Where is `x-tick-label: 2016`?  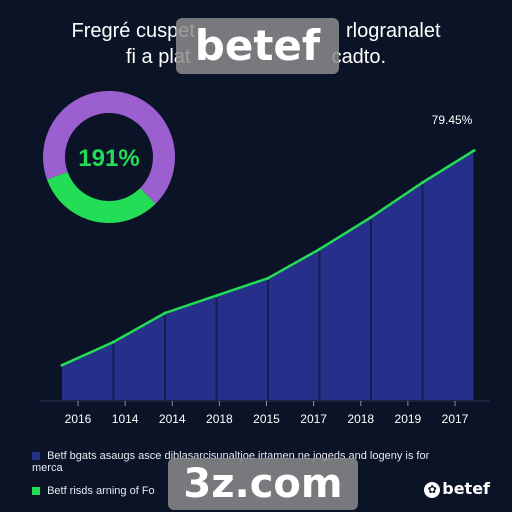
x-tick-label: 2016 is located at coordinates (78, 419).